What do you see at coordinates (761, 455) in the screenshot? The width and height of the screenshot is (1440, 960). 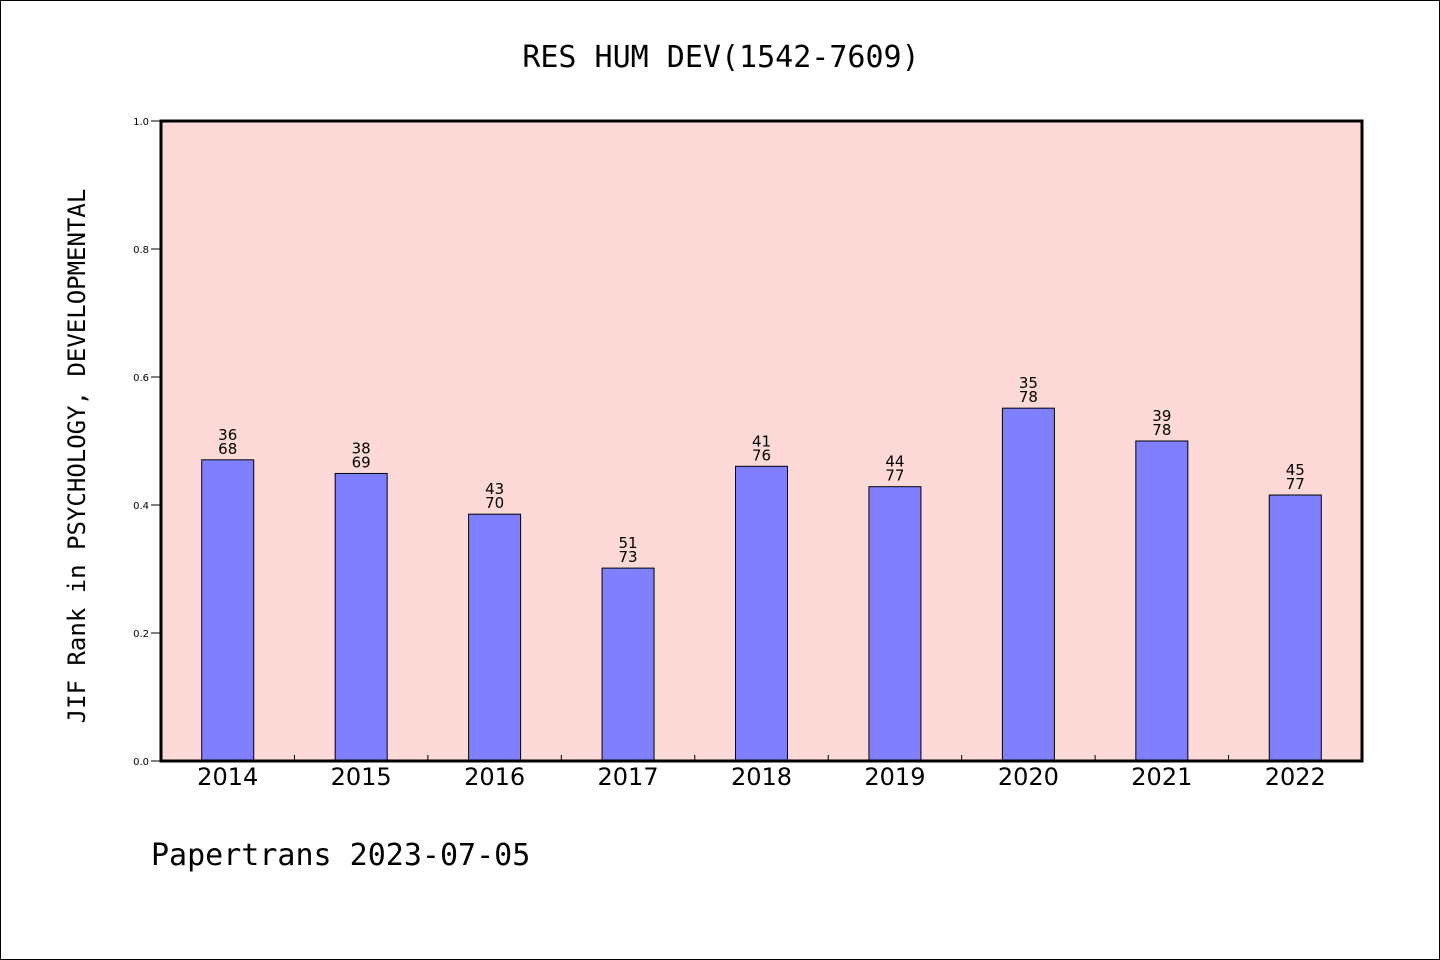 I see `bar-label-total: 76` at bounding box center [761, 455].